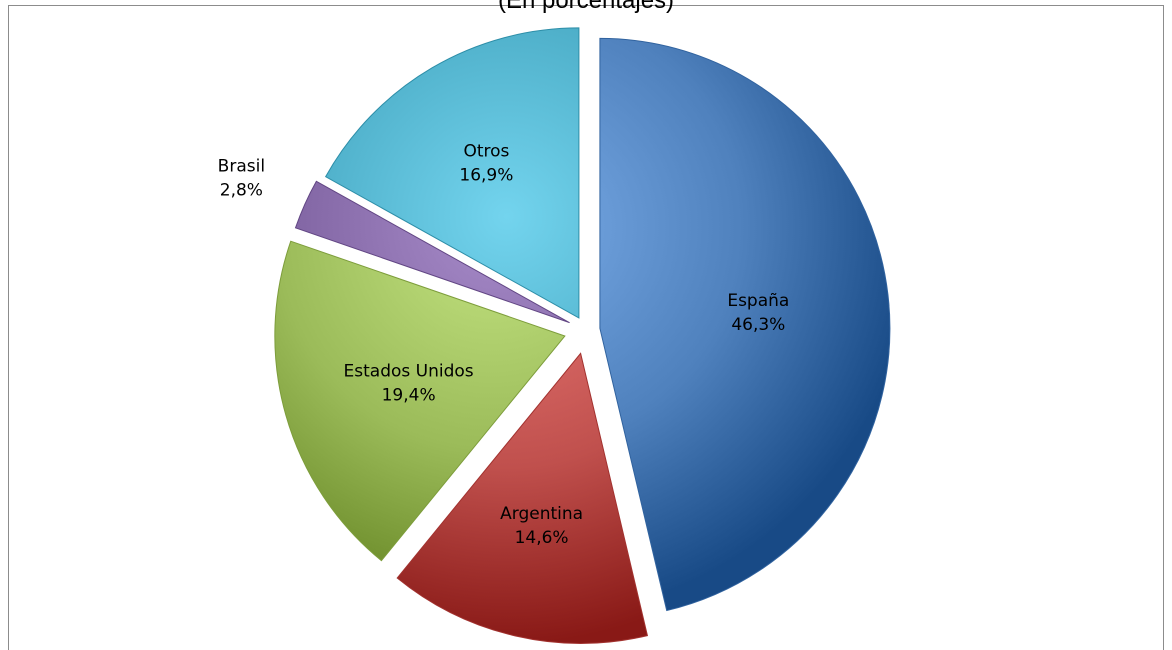  Describe the element at coordinates (541, 514) in the screenshot. I see `slice-label-argentina: Argentina` at that location.